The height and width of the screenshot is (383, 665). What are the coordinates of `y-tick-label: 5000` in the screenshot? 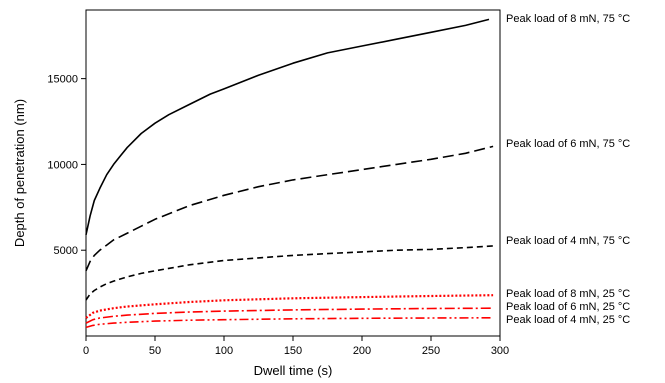 It's located at (66, 251).